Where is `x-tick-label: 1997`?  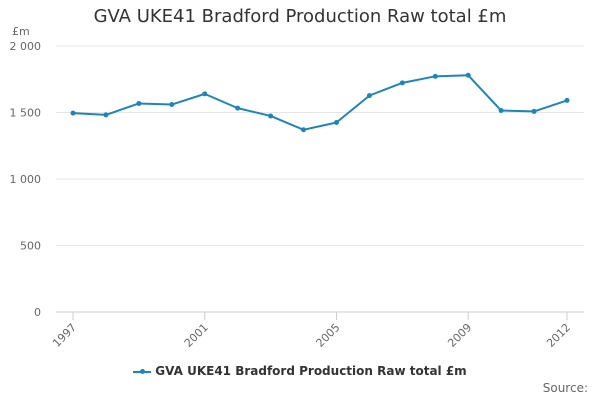 x-tick-label: 1997 is located at coordinates (64, 335).